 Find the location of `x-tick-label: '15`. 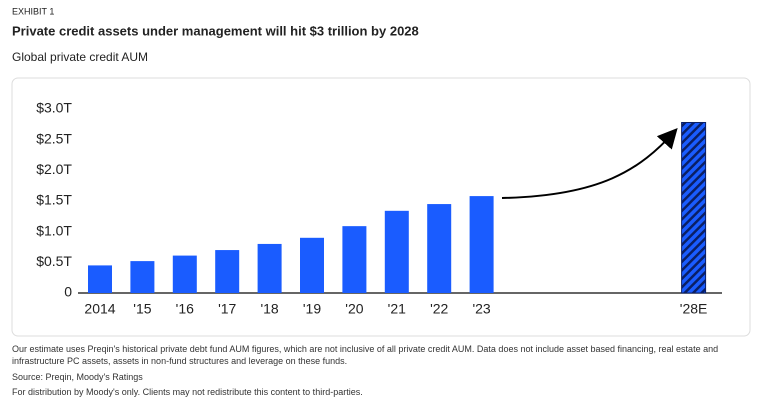

x-tick-label: '15 is located at coordinates (142, 309).